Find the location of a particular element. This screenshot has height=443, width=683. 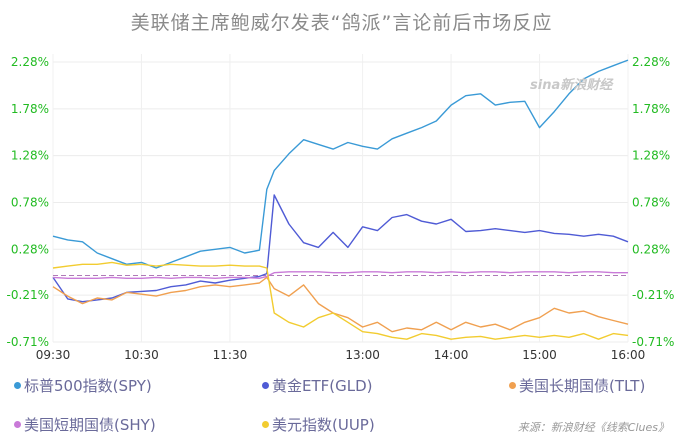

x-tick-label: 14:00 is located at coordinates (451, 355).